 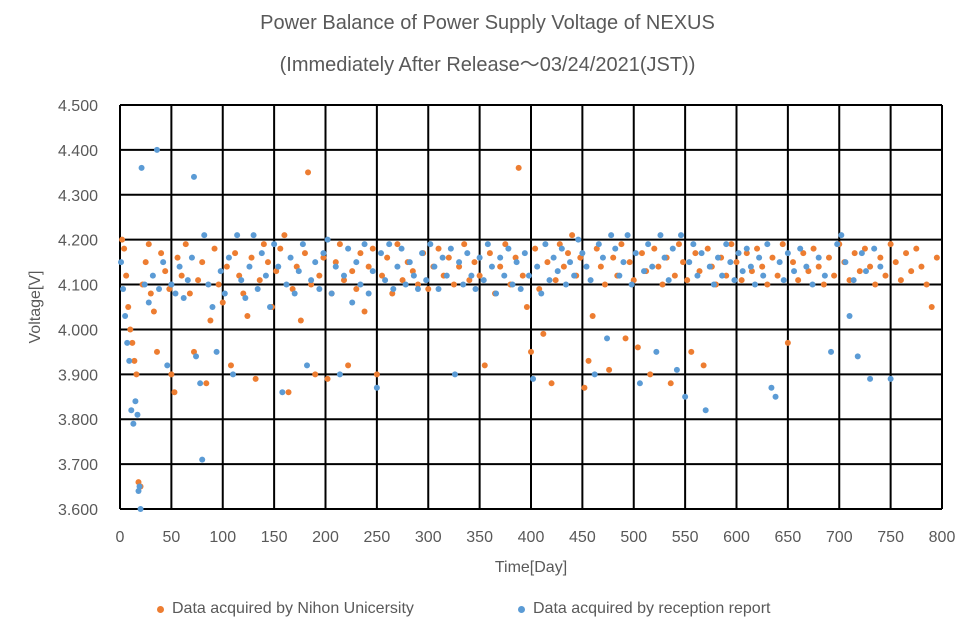 I want to click on x-tick-label: 550, so click(x=685, y=537).